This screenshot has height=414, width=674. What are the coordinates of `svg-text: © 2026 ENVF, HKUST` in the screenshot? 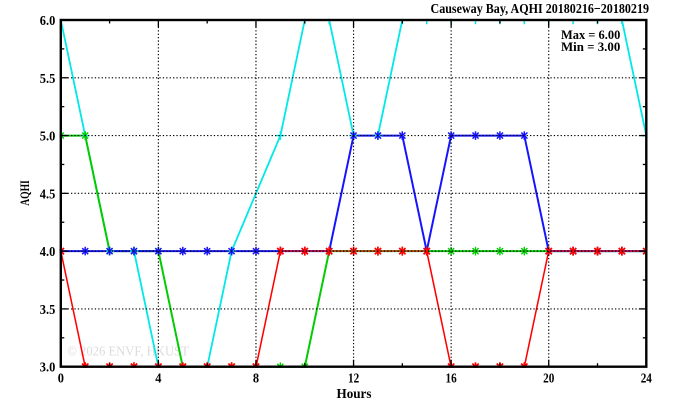 It's located at (128, 351).